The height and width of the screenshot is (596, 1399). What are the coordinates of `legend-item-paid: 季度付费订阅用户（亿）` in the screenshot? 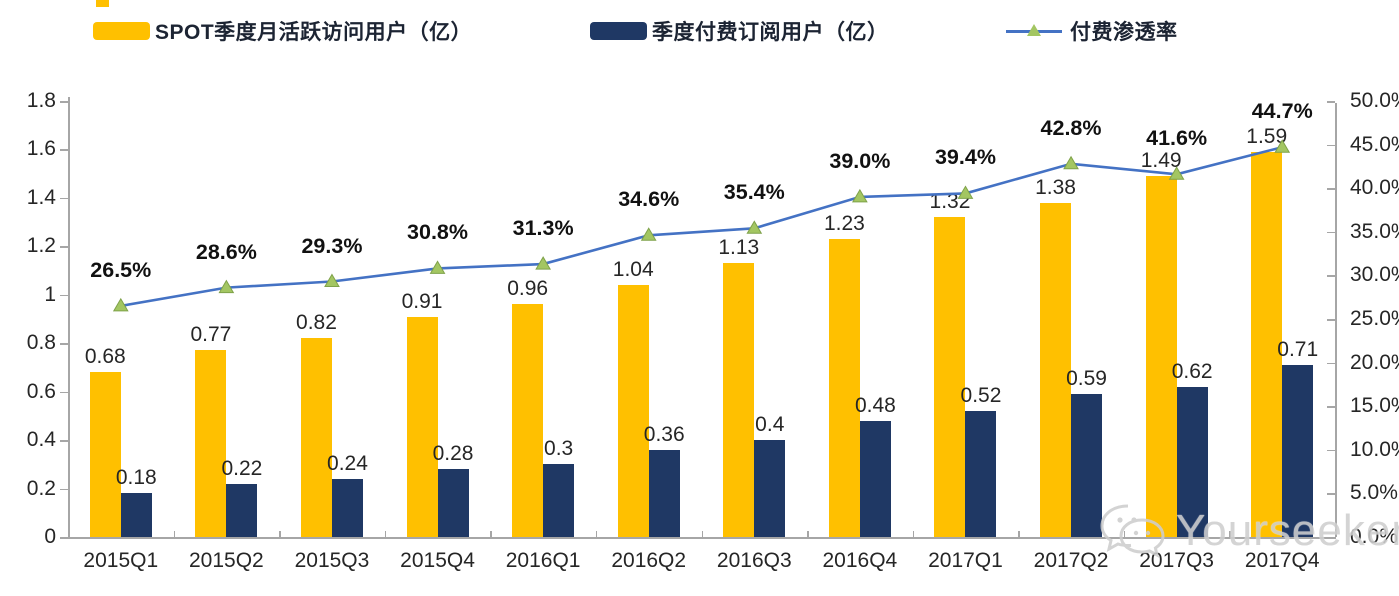 It's located at (739, 31).